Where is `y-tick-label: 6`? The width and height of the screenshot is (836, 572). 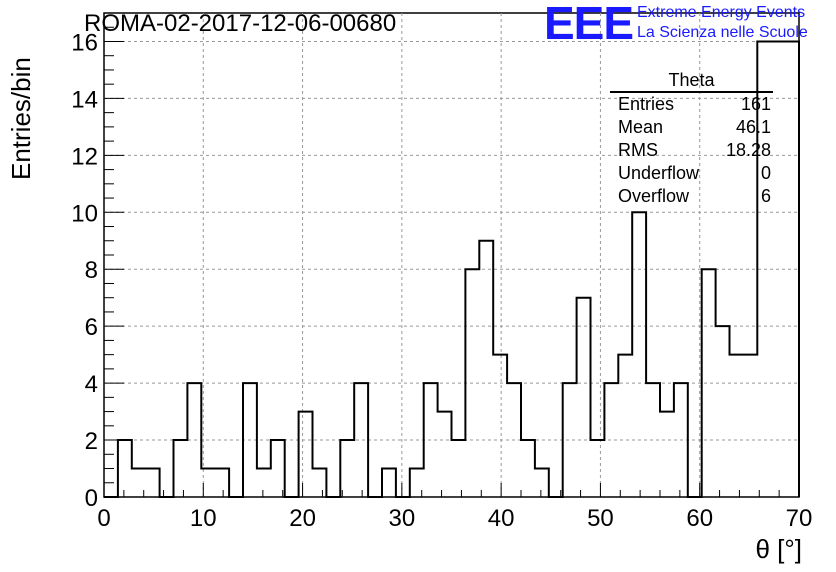 y-tick-label: 6 is located at coordinates (91, 327).